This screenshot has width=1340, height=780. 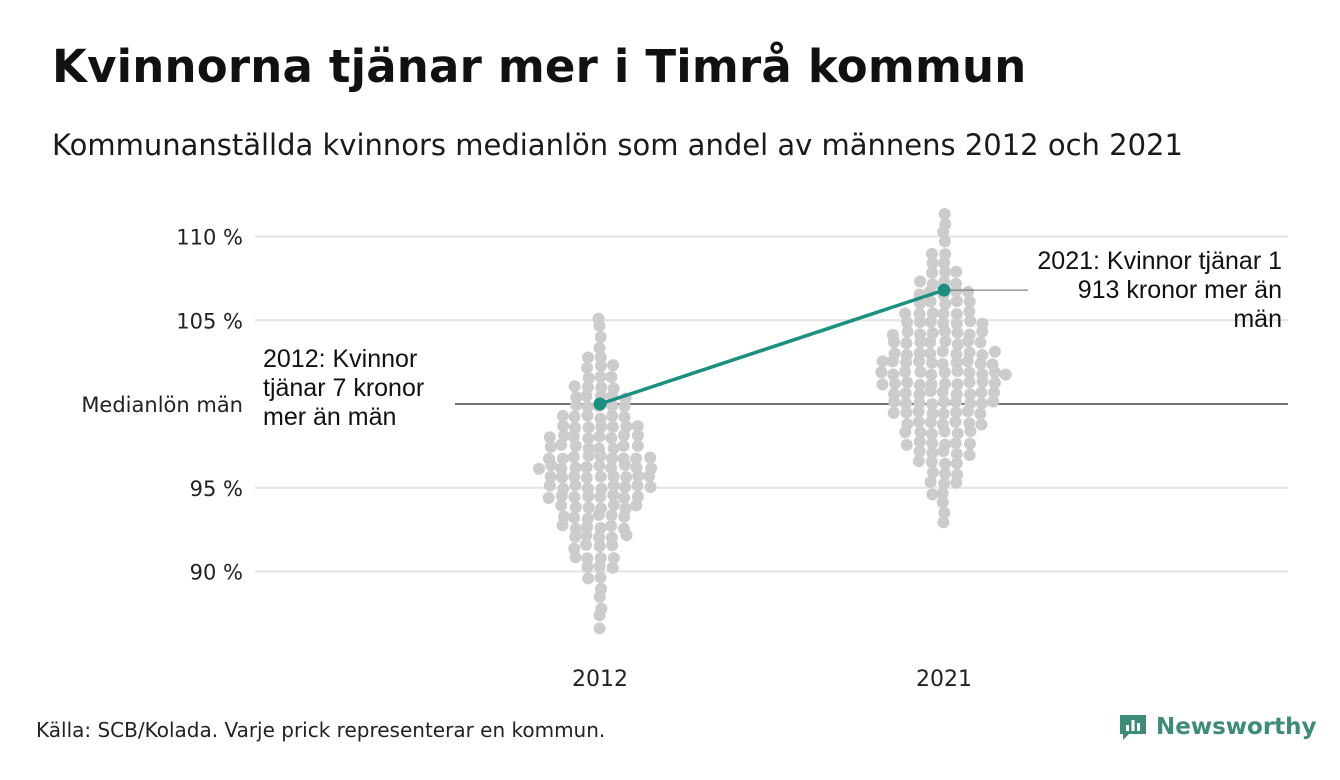 I want to click on annotation-2012: 2012: Kvinnor tjänar 7 kronor mer än män, so click(x=344, y=388).